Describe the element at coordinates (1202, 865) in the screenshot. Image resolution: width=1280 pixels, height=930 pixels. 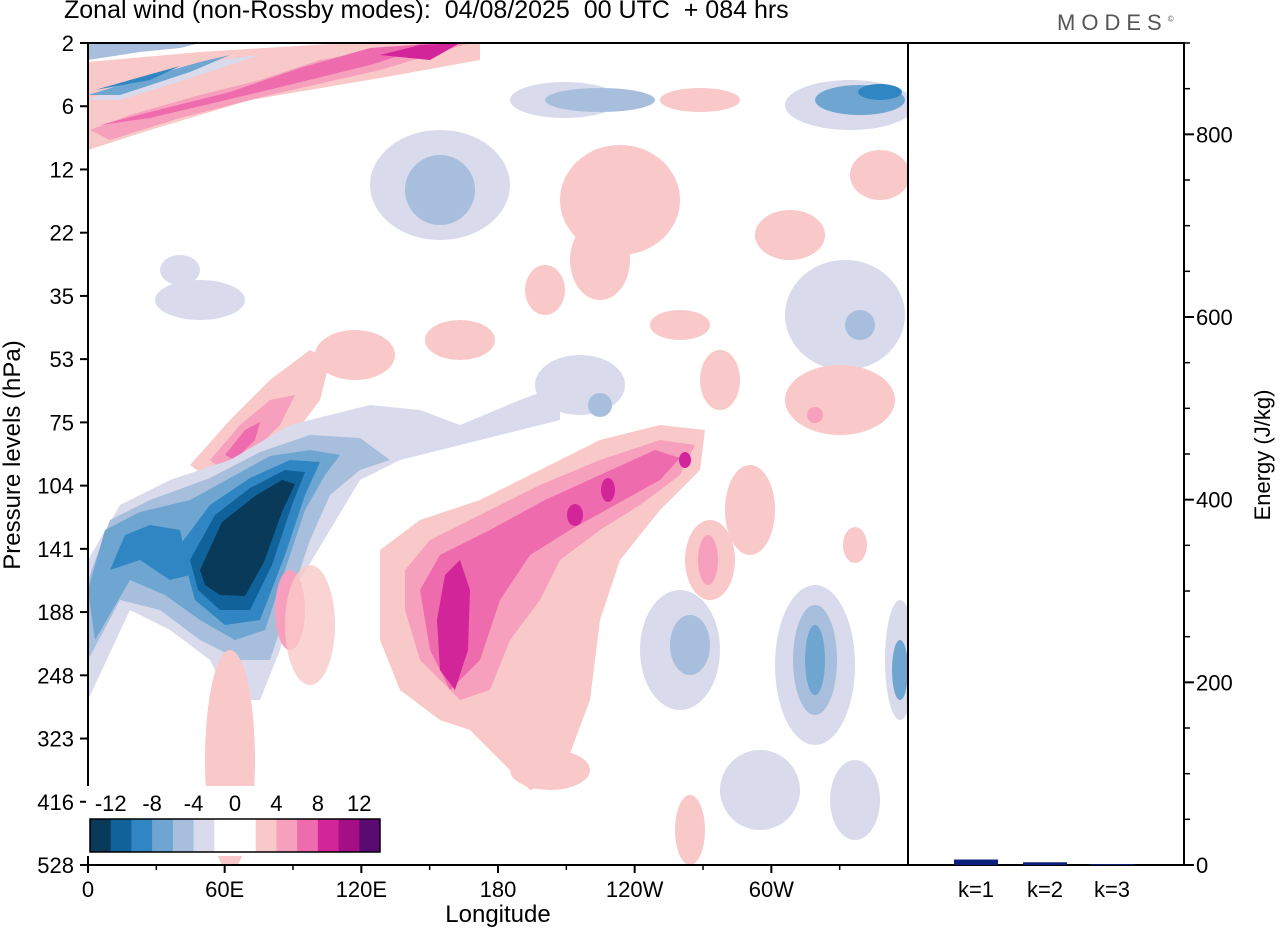
I see `energy-tick-label: 0` at that location.